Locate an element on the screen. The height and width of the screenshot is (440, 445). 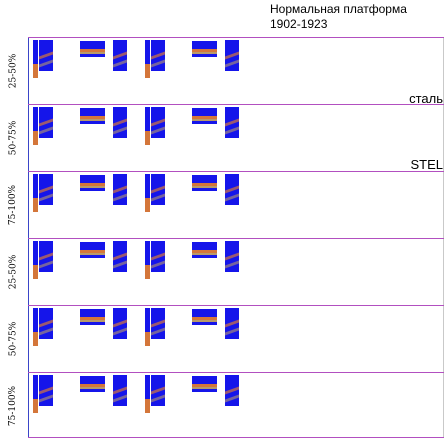
left-border is located at coordinates (28, 237).